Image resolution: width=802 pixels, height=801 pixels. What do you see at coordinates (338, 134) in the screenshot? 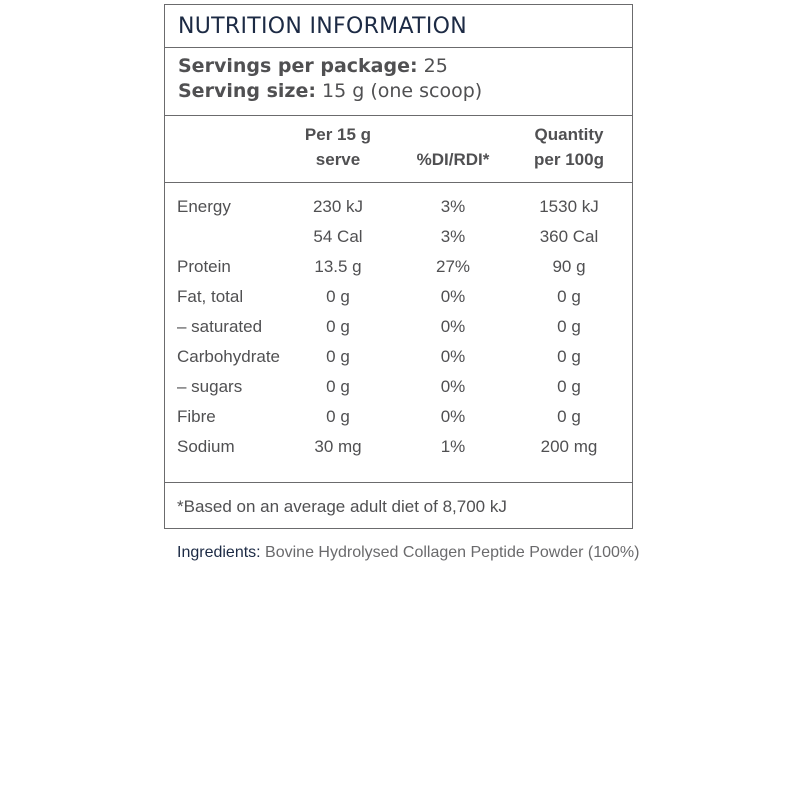
I see `column-header-per-serve-line1: Per 15 g` at bounding box center [338, 134].